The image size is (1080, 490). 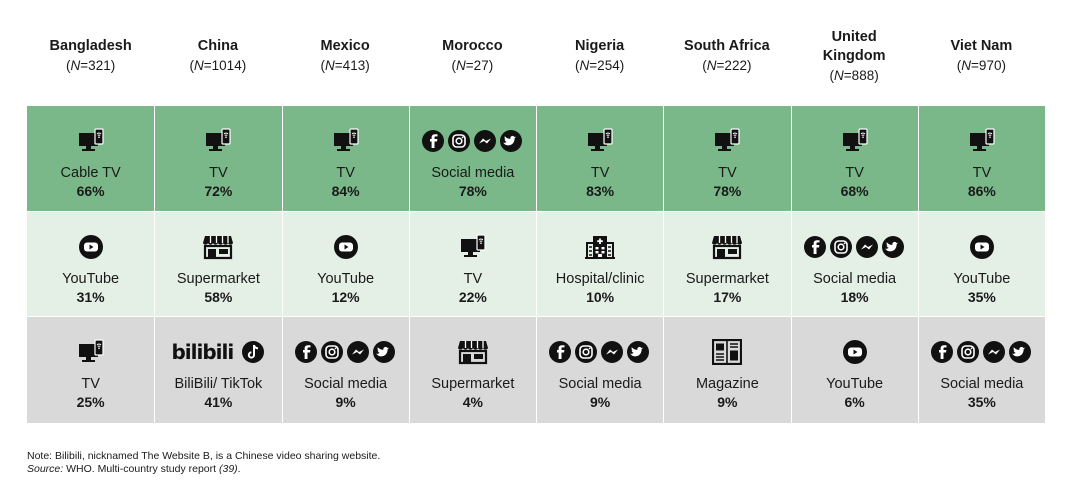 What do you see at coordinates (218, 402) in the screenshot?
I see `percentage-value: 41%` at bounding box center [218, 402].